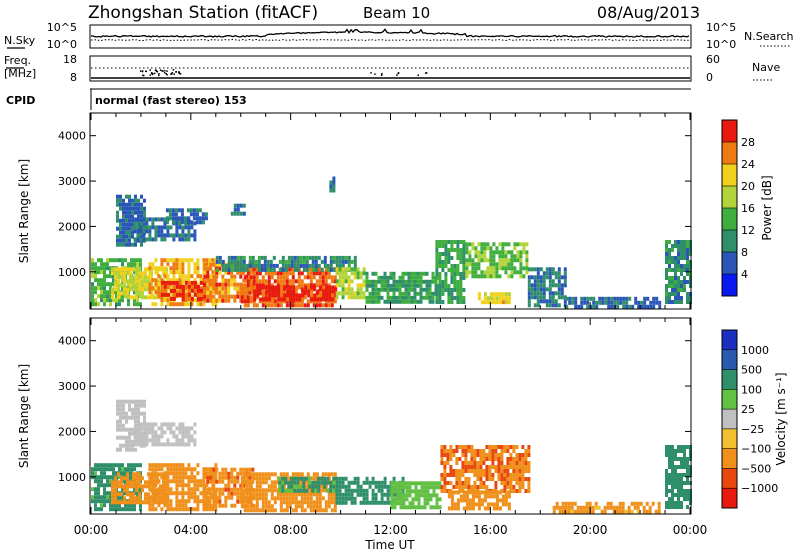  What do you see at coordinates (748, 230) in the screenshot?
I see `power-colorbar-tick-label: 12` at bounding box center [748, 230].